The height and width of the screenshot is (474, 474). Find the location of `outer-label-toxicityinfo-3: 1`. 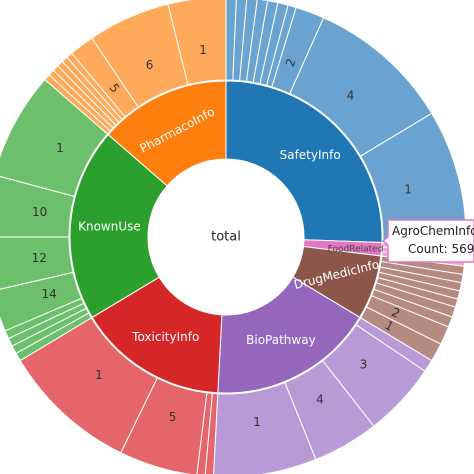

outer-label-toxicityinfo-3: 1 is located at coordinates (99, 375).